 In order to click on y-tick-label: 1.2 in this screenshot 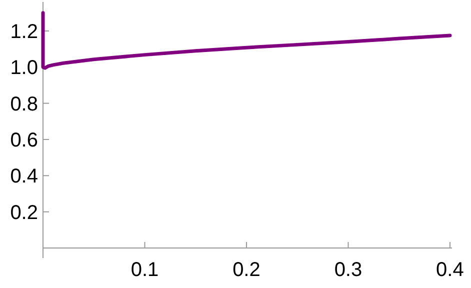, I will do `click(24, 31)`.